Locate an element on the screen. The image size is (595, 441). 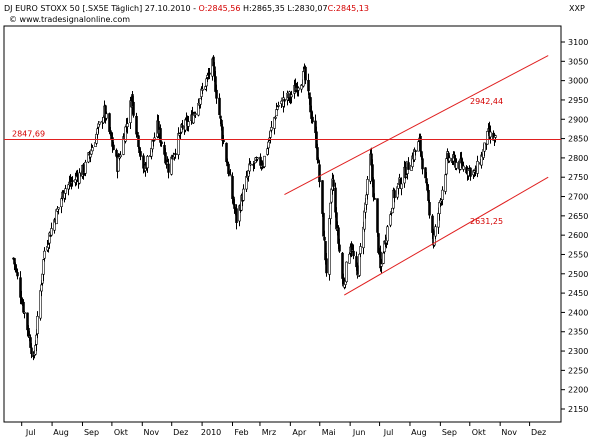
y-tick-label: 2700 is located at coordinates (578, 197).